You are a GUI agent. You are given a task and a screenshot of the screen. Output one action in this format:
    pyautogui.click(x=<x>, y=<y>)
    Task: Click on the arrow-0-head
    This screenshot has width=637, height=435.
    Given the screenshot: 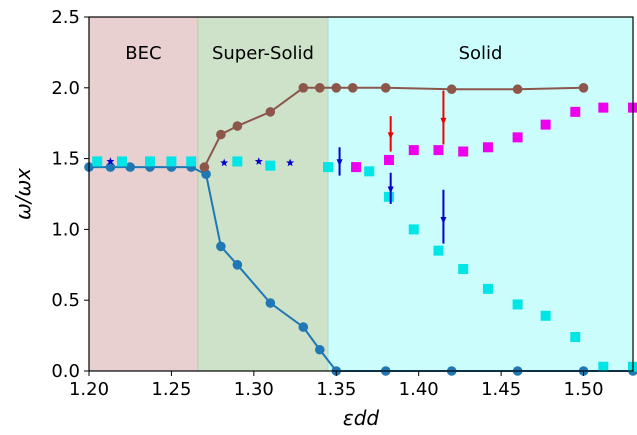 What is the action you would take?
    pyautogui.click(x=339, y=163)
    